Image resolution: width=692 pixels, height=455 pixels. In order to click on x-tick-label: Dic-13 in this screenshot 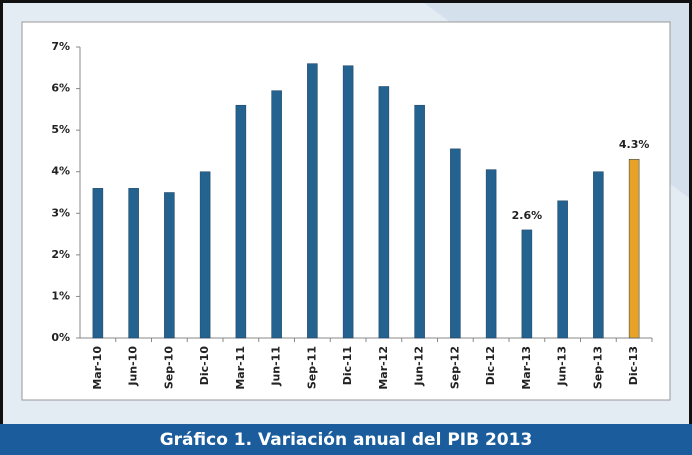, I will do `click(633, 365)`.